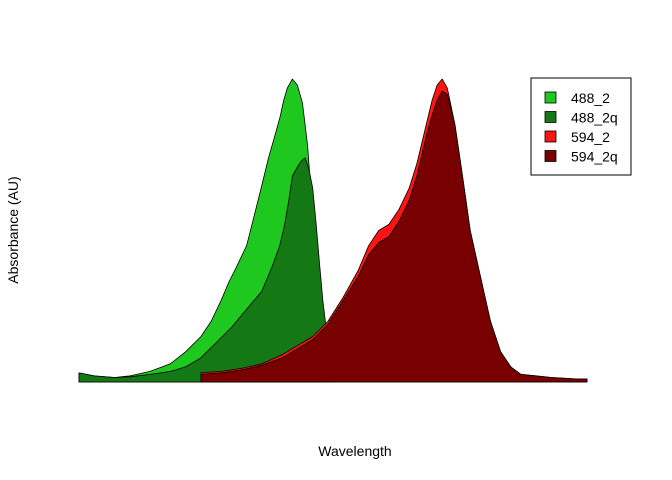 This screenshot has width=672, height=480. Describe the element at coordinates (590, 137) in the screenshot. I see `legend-label-594-2: 594_2` at that location.